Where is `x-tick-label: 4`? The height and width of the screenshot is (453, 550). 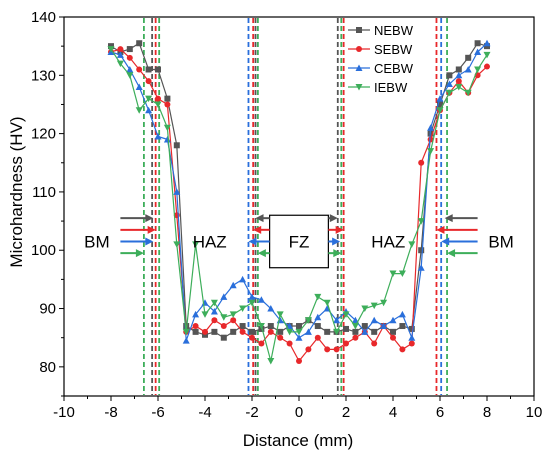 x-tick-label: 4 is located at coordinates (393, 412).